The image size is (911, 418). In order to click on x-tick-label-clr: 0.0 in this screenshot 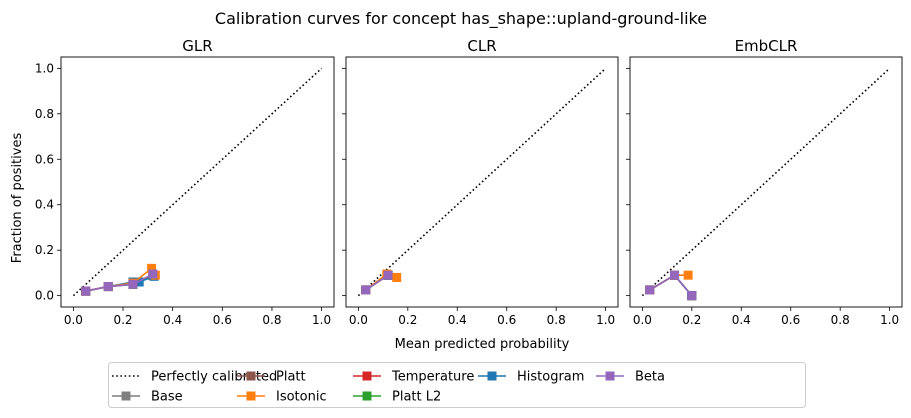, I will do `click(358, 320)`.